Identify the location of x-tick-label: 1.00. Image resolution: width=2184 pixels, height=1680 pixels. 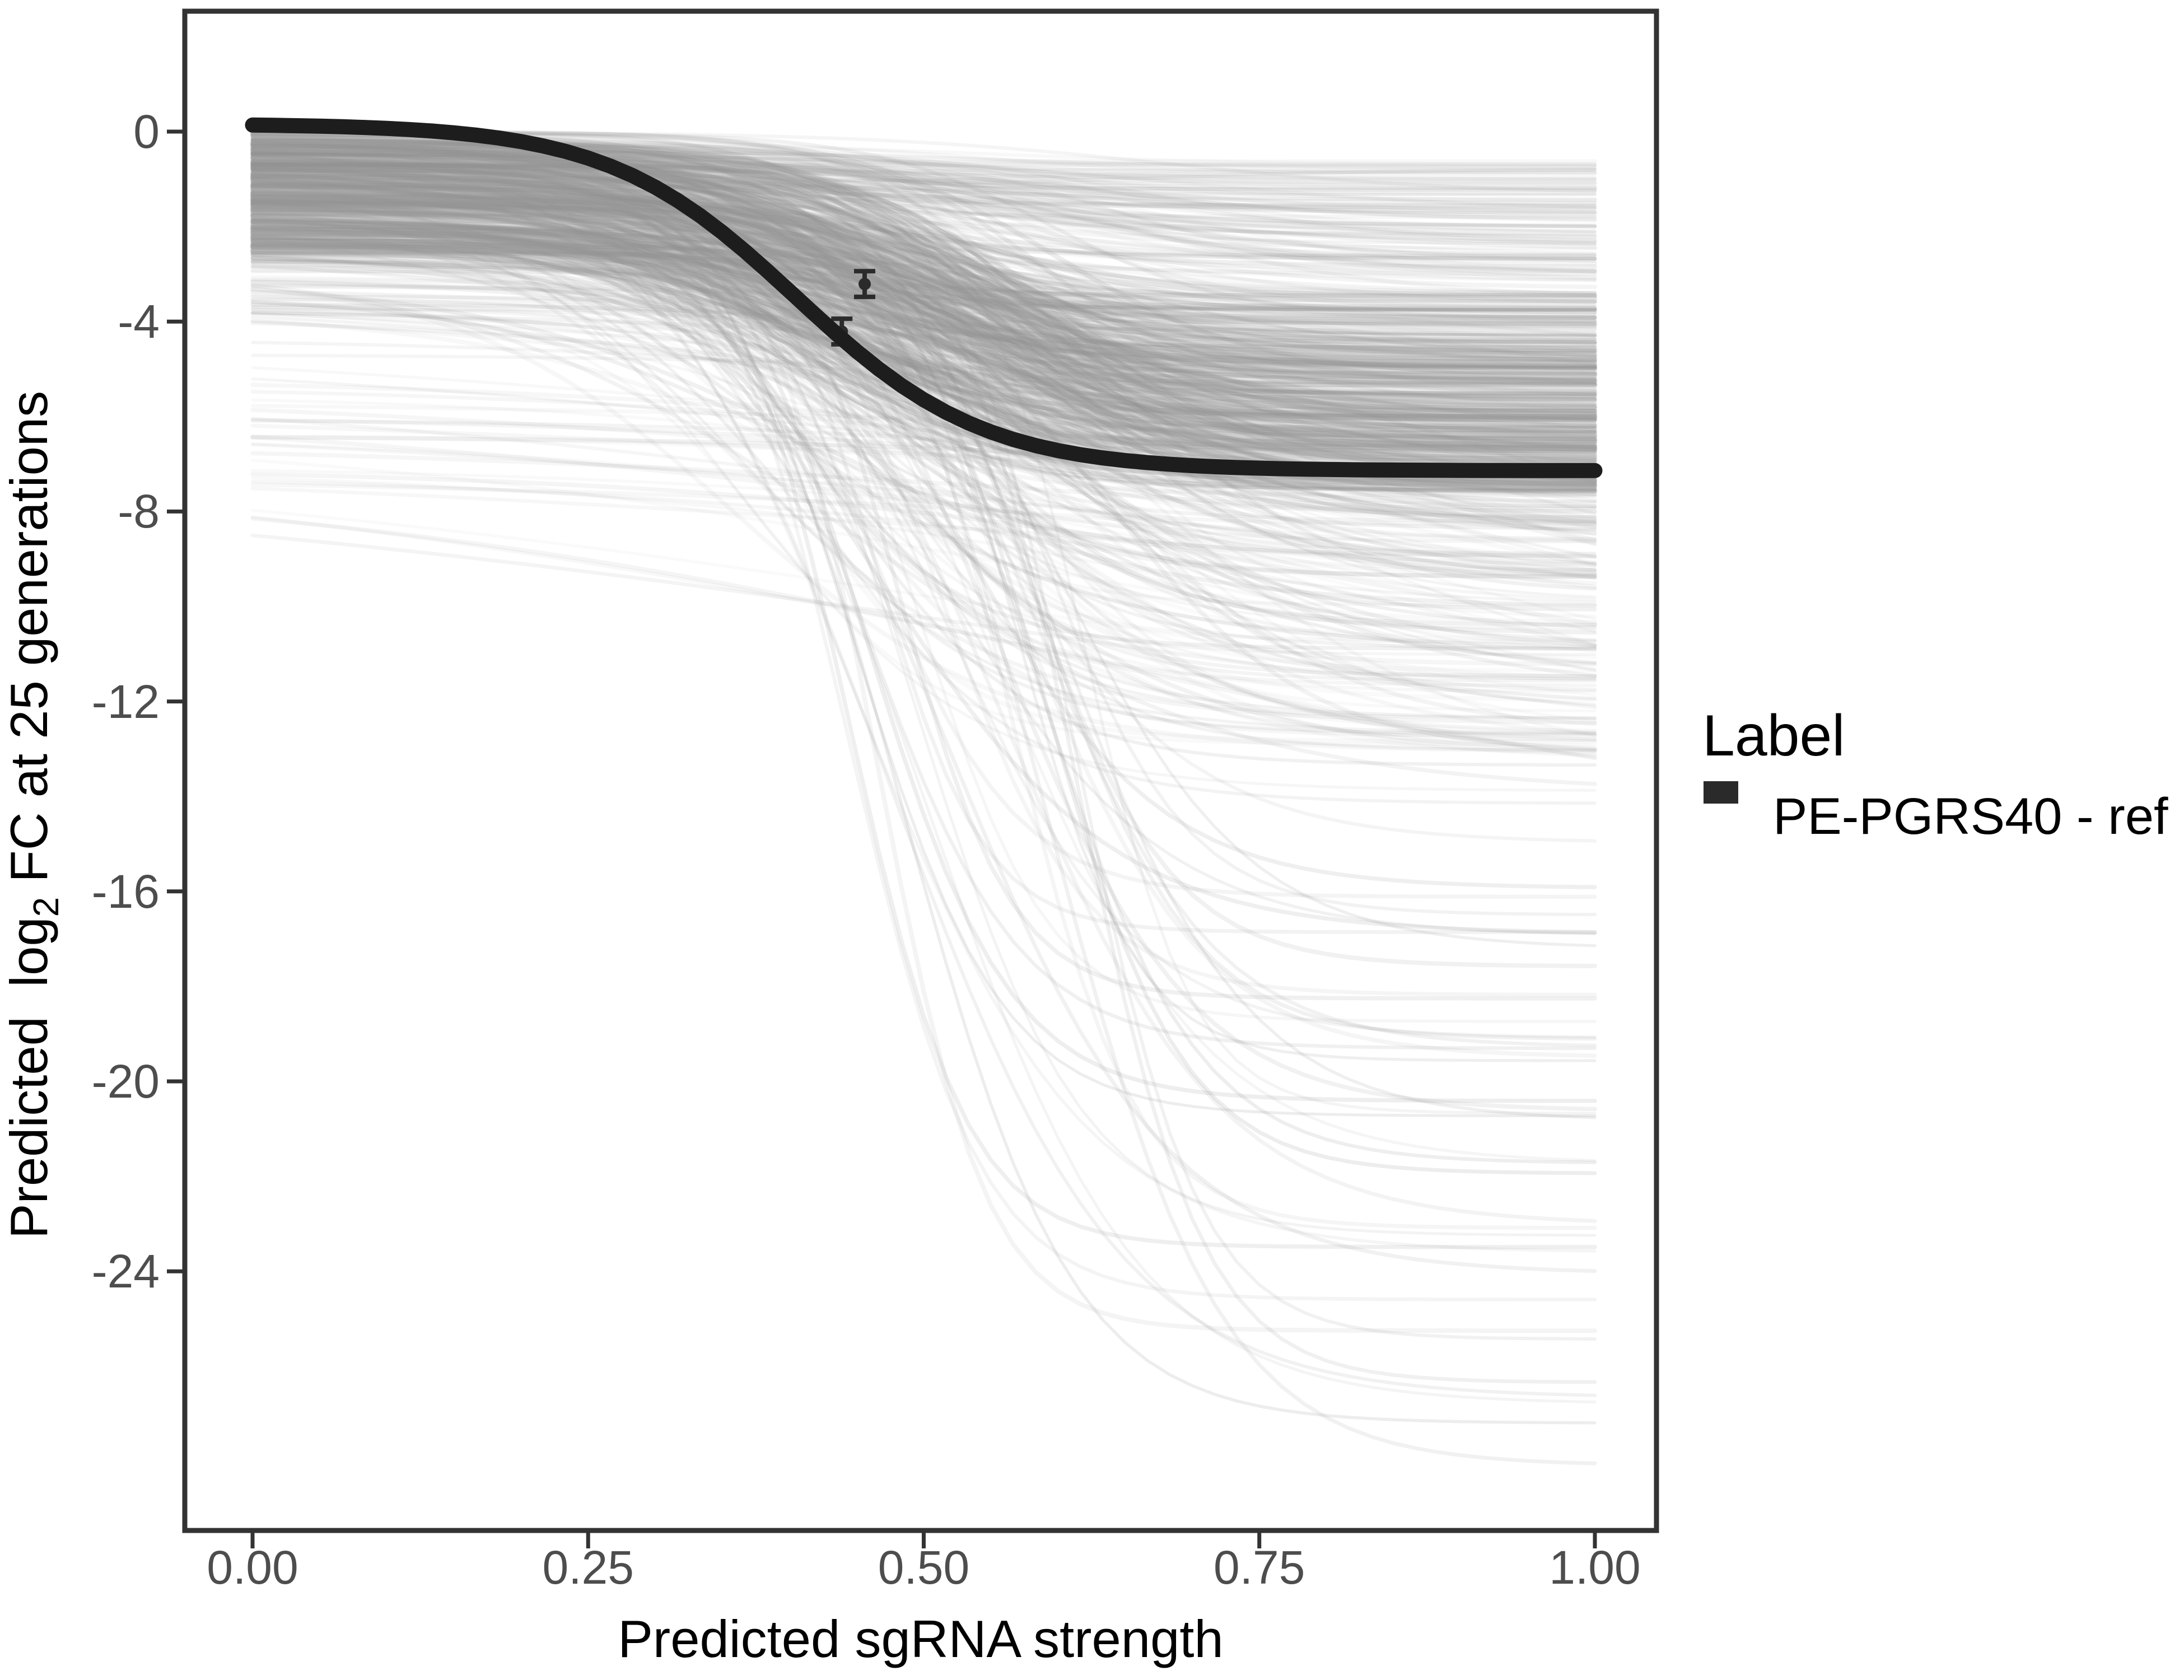
(1595, 1568).